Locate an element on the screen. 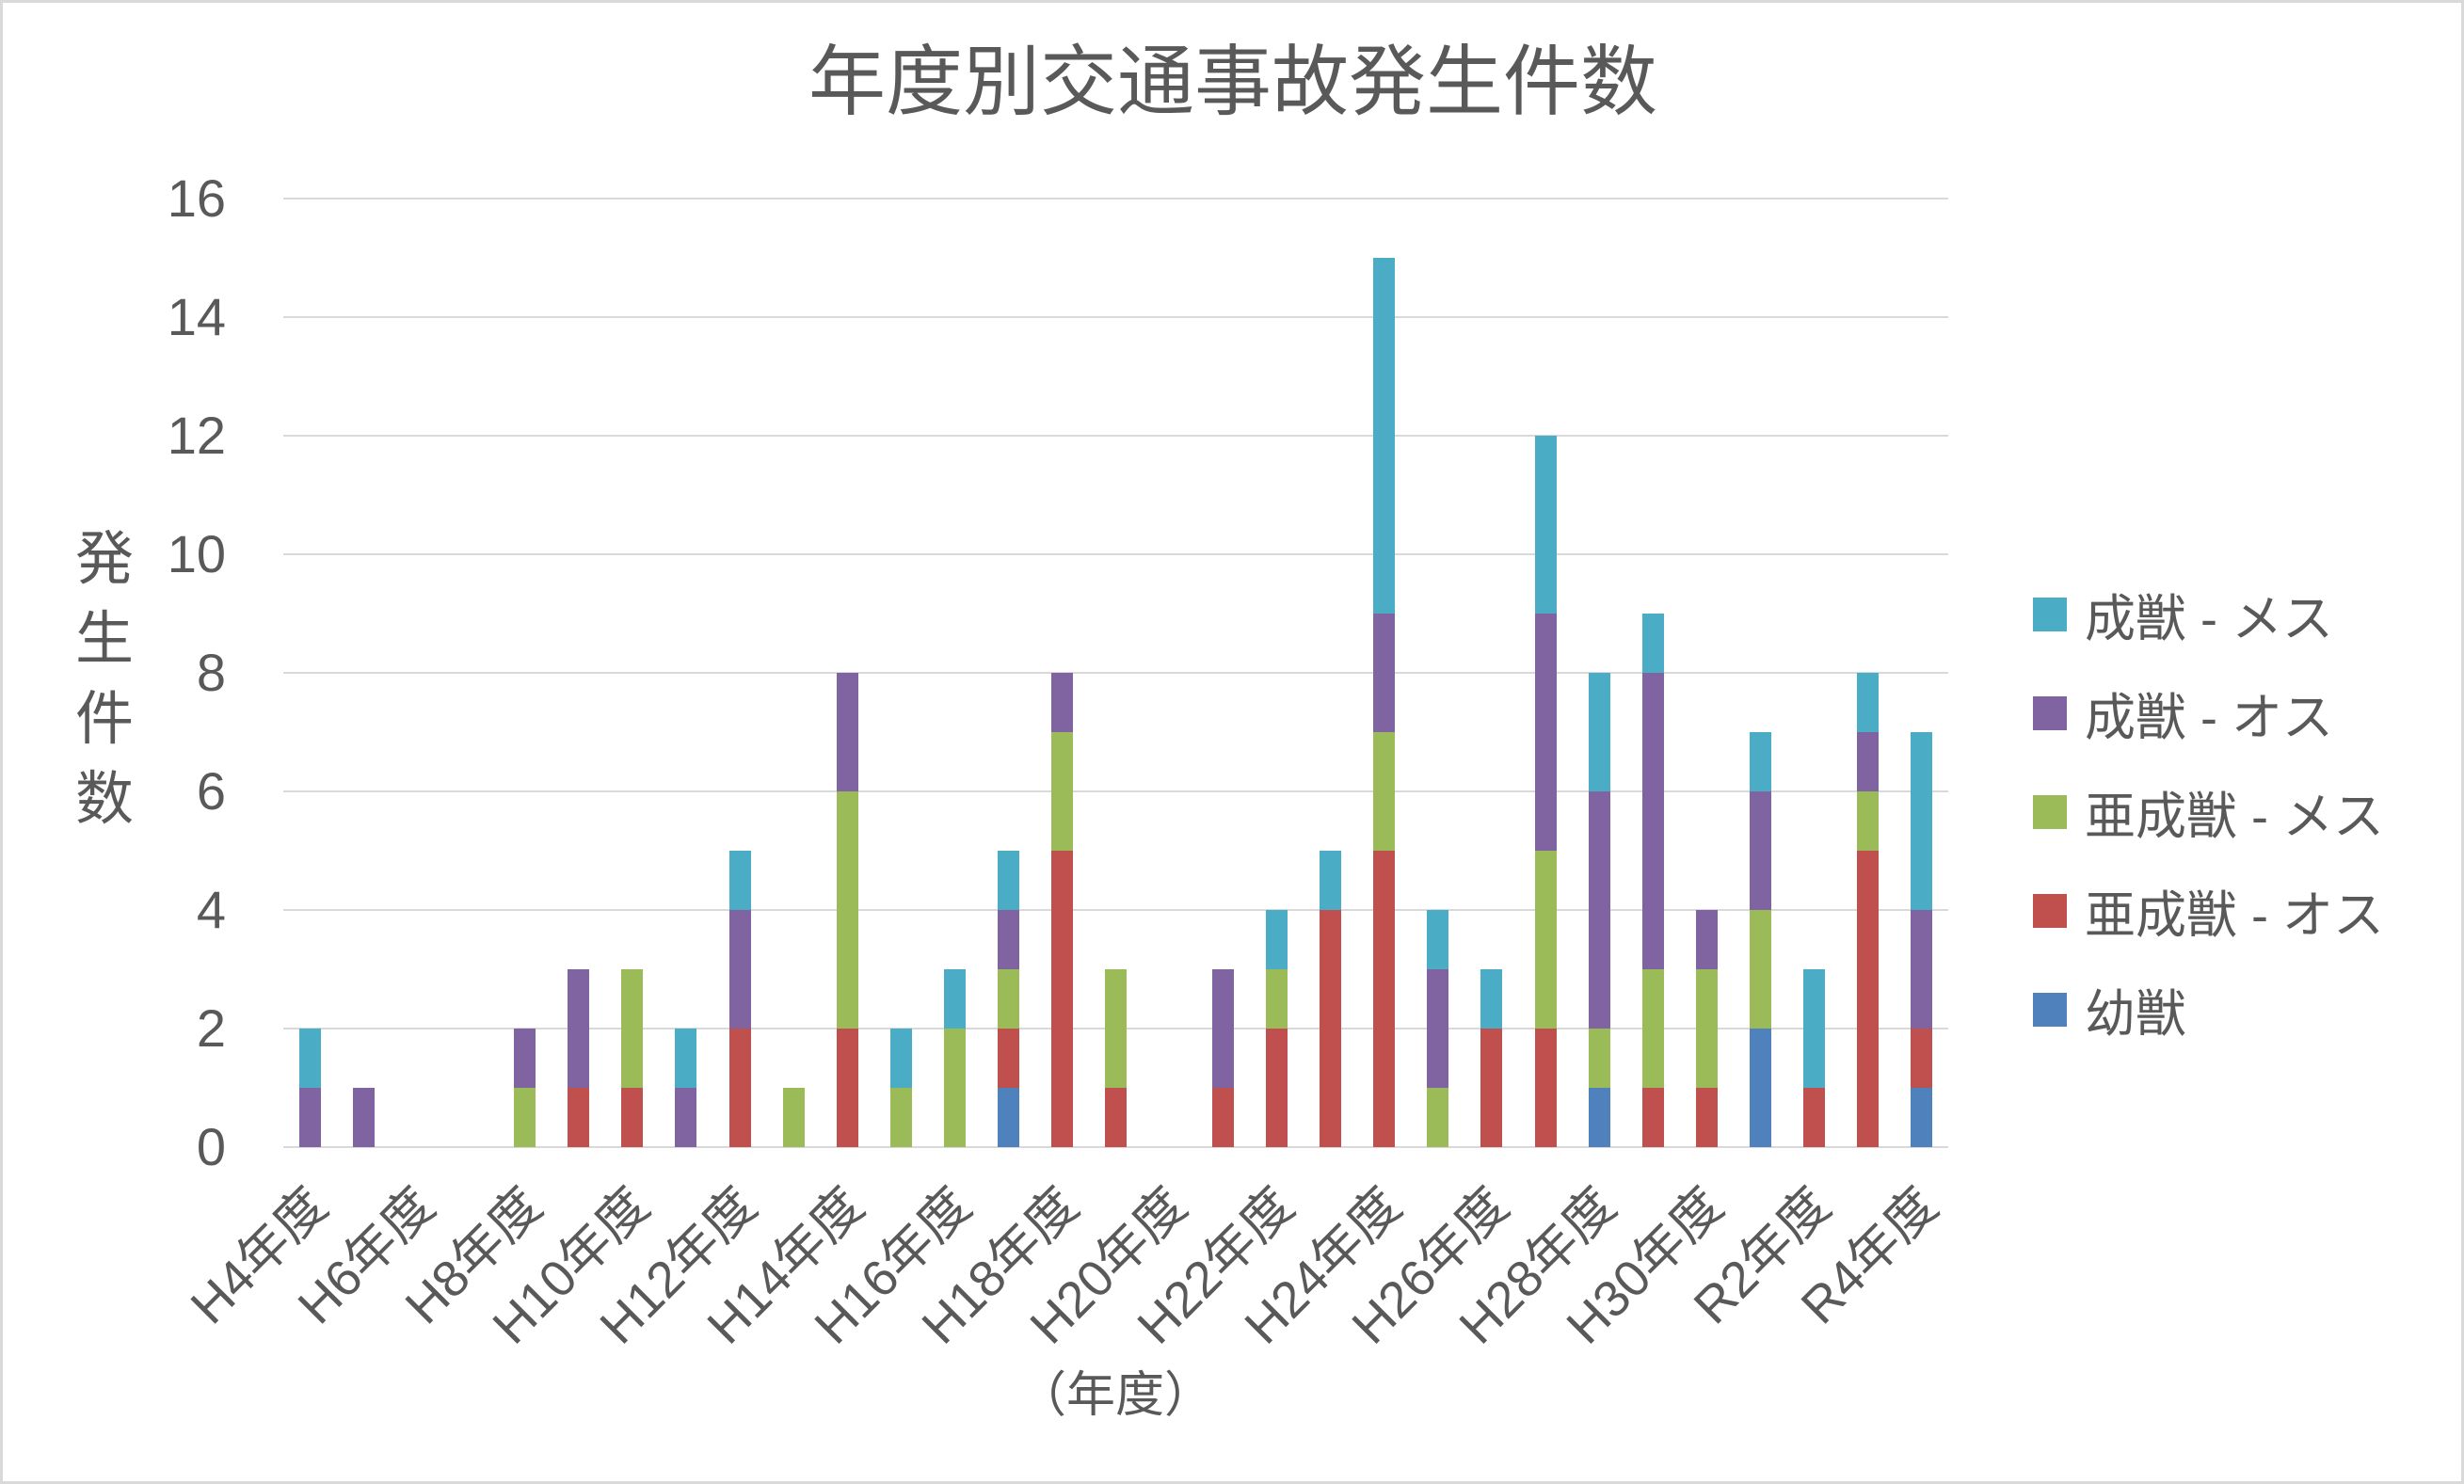  y-tick-label: 2 is located at coordinates (211, 1028).